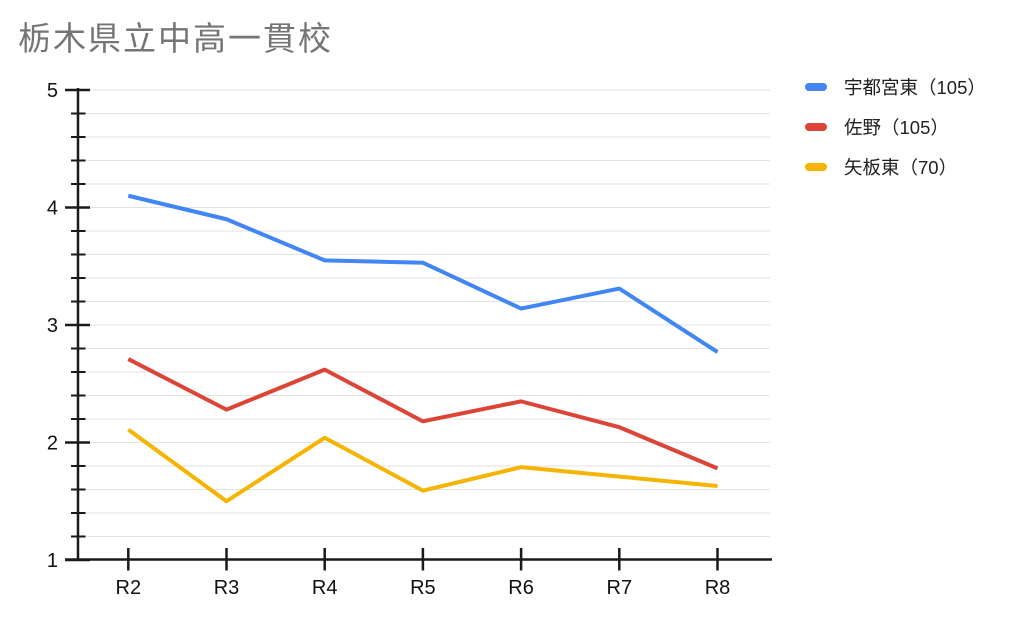  I want to click on svg-text: R2, so click(129, 588).